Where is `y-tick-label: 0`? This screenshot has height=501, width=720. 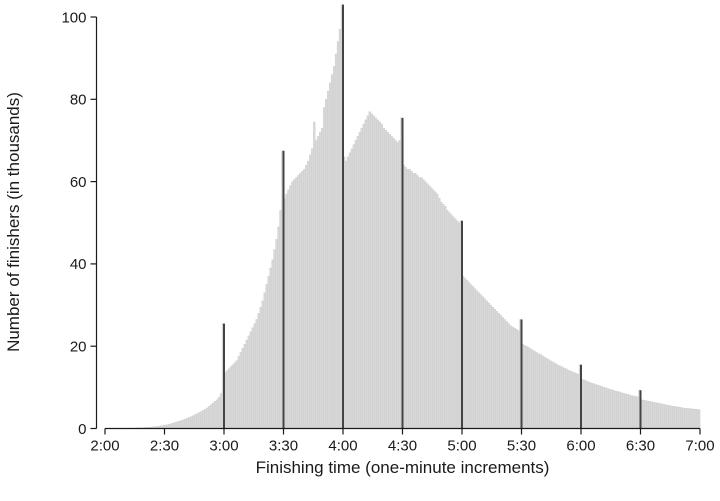
y-tick-label: 0 is located at coordinates (82, 429).